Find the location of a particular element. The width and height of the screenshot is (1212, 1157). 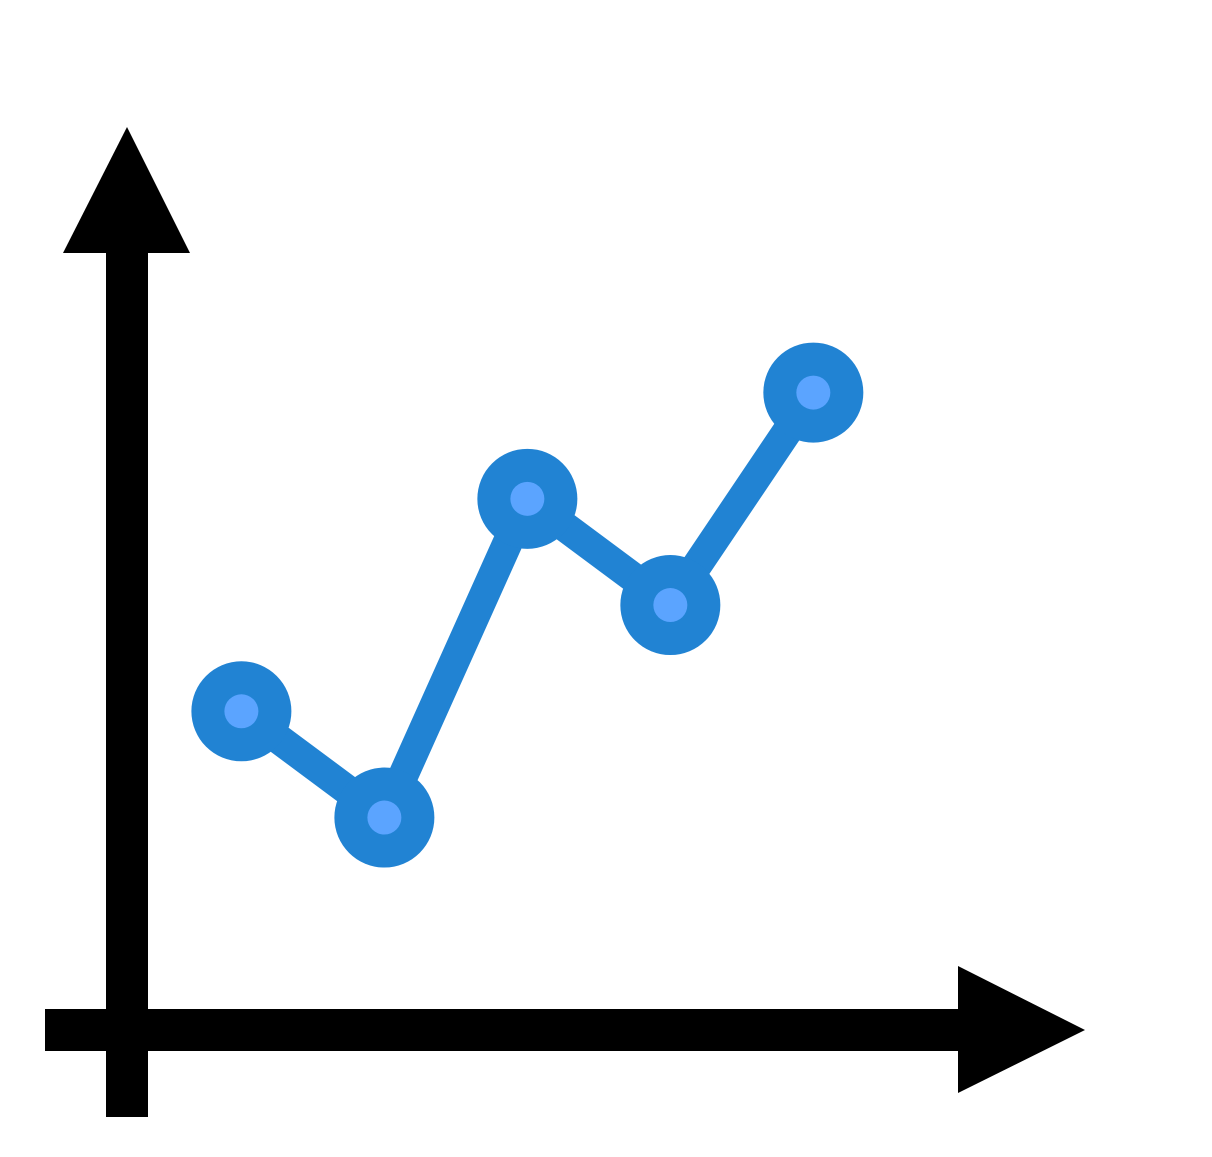

x-axis-arrowhead is located at coordinates (1021, 1029).